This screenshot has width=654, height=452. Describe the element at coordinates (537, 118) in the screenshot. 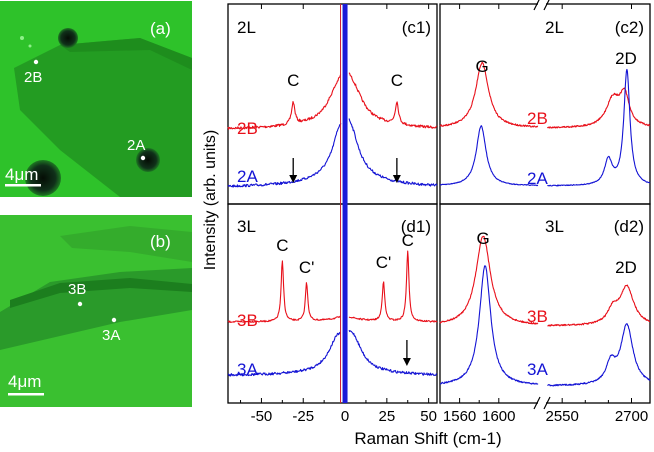

I see `series-label-c2-2B: 2B` at that location.